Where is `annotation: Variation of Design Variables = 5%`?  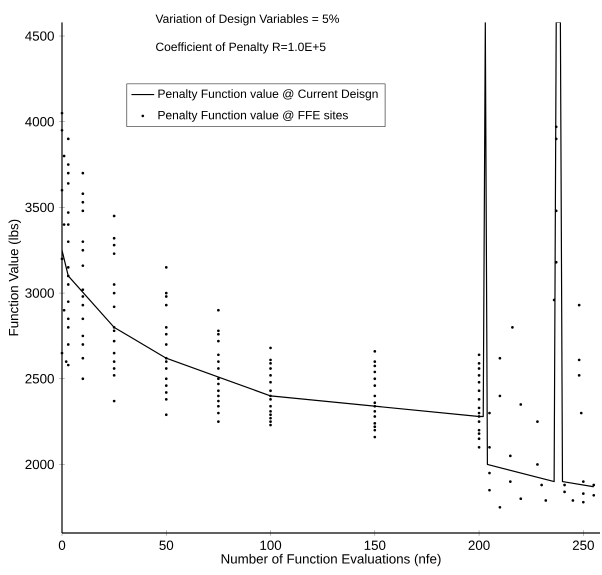
annotation: Variation of Design Variables = 5% is located at coordinates (248, 20).